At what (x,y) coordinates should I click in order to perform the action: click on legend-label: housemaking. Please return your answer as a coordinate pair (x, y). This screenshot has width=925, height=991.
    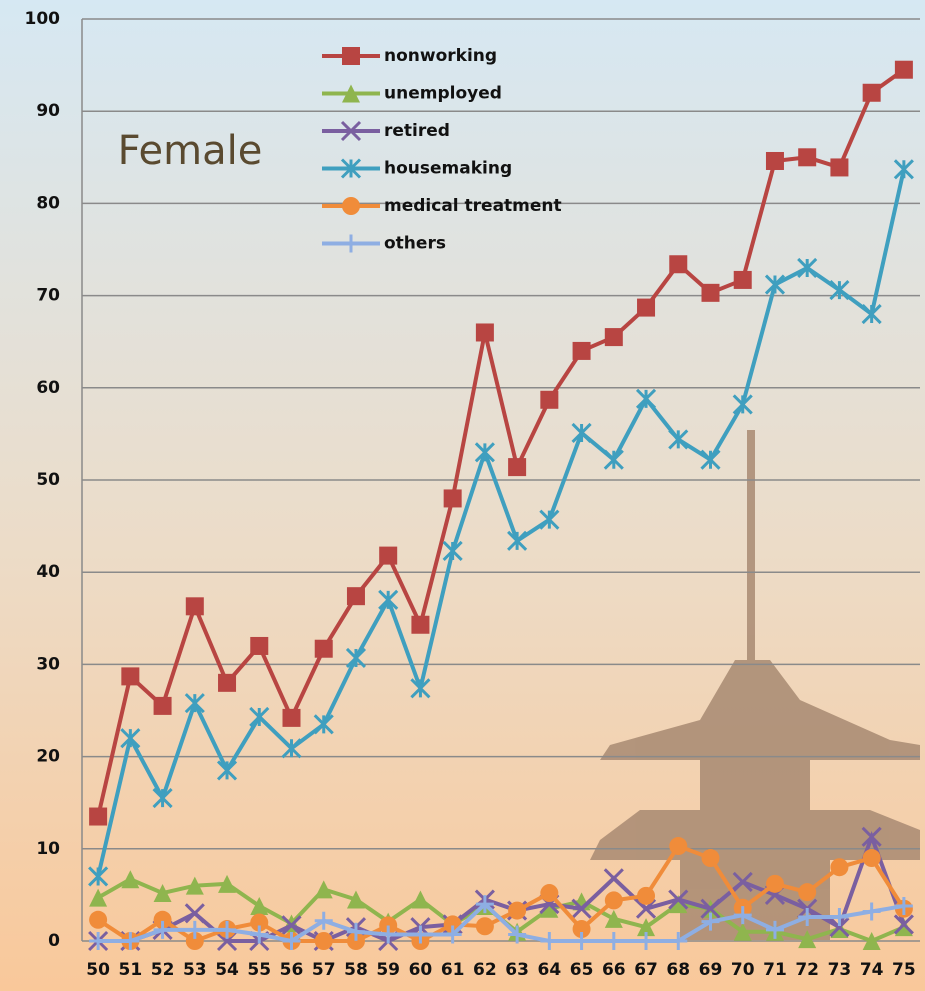
    Looking at the image, I should click on (448, 169).